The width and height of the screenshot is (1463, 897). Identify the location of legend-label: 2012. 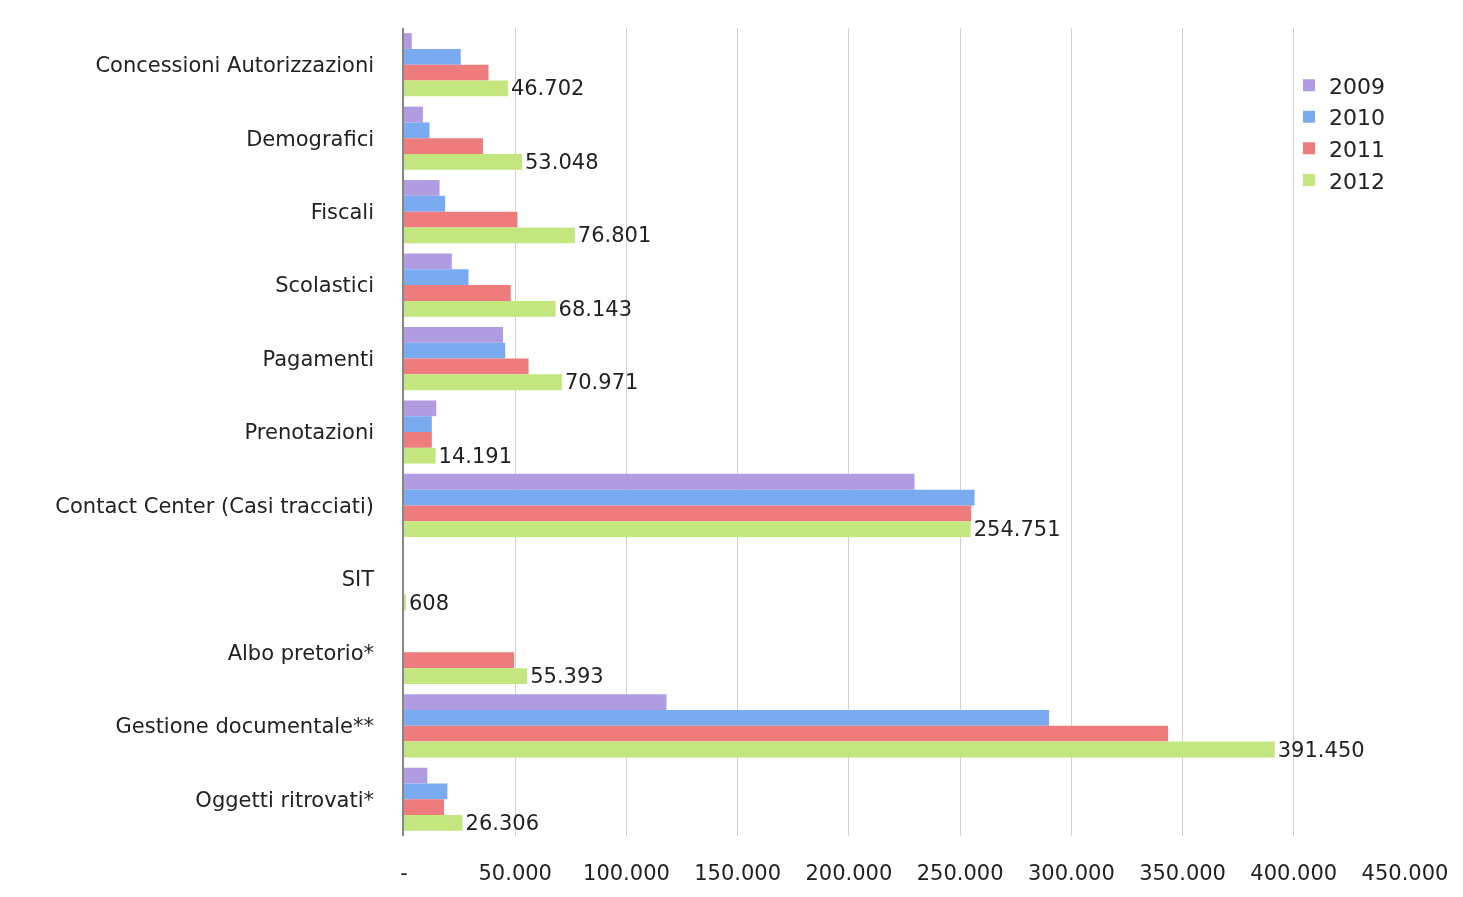
(1356, 181).